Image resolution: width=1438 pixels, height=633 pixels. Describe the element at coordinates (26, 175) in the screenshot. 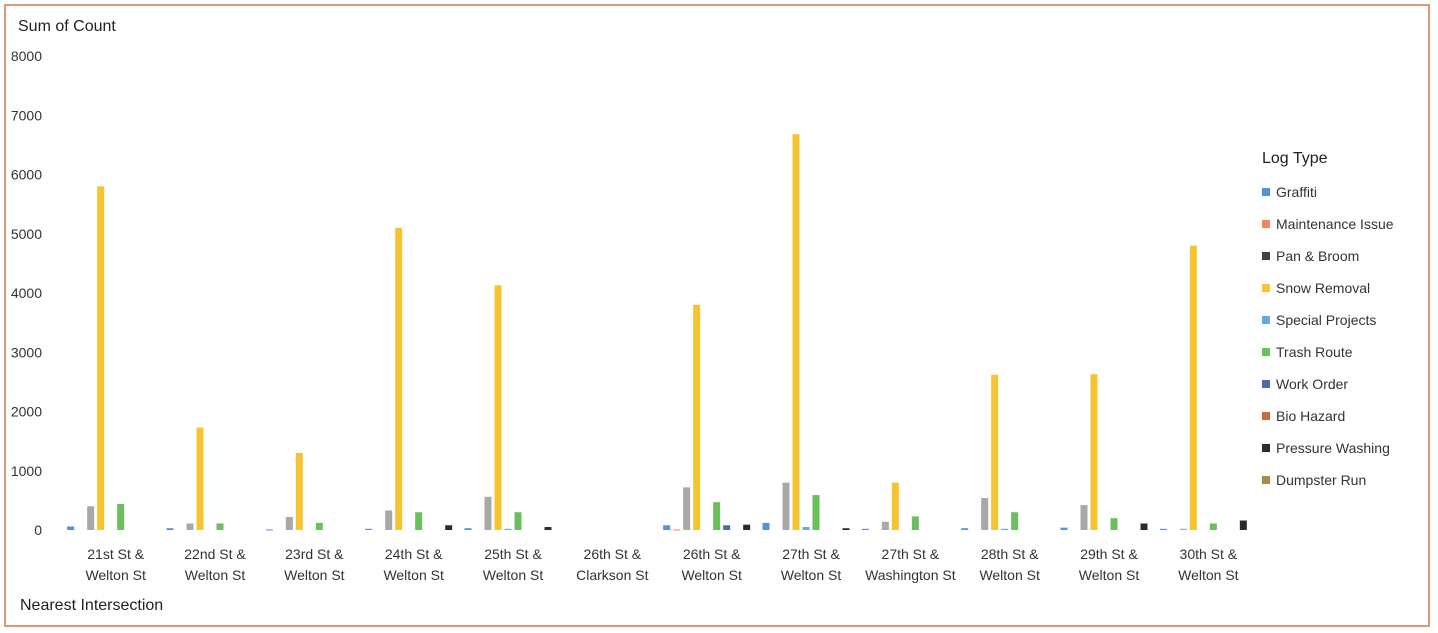

I see `y-tick-label: 6000` at that location.